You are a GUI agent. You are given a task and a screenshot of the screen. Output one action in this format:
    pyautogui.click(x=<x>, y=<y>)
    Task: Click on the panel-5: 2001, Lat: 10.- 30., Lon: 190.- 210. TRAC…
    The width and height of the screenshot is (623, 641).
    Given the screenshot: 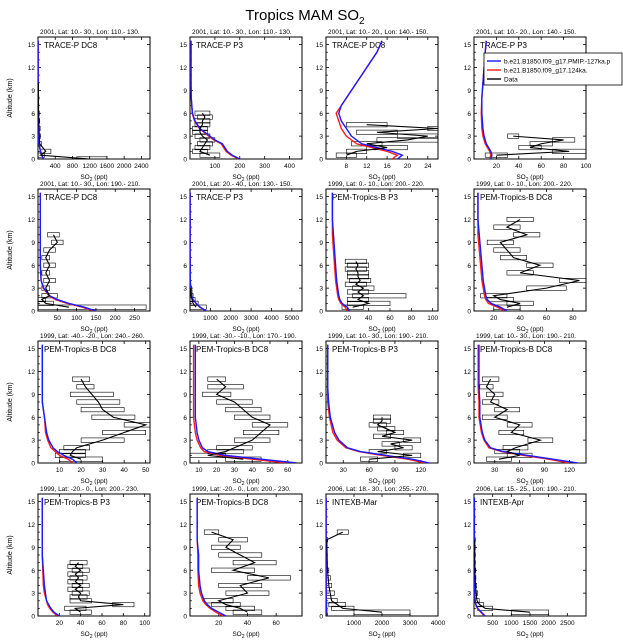 What is the action you would take?
    pyautogui.click(x=79, y=258)
    